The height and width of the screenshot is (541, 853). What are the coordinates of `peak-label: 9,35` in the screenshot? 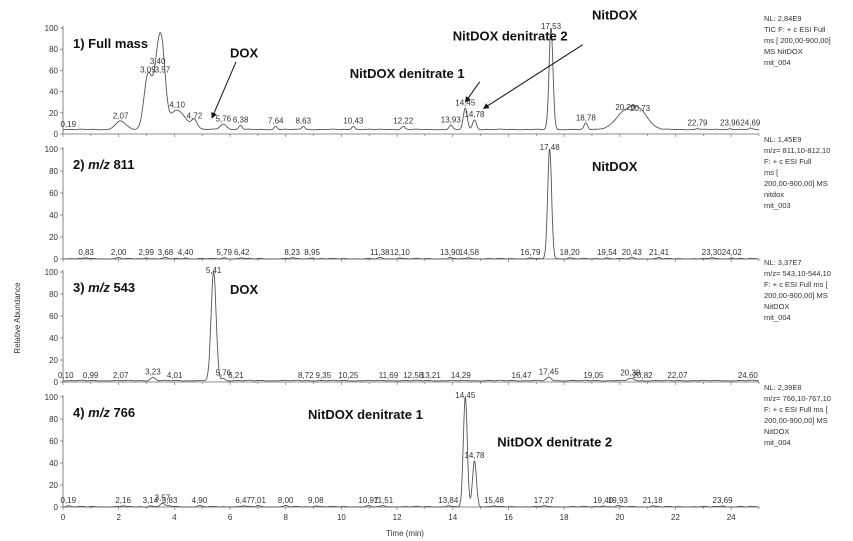 It's located at (324, 375).